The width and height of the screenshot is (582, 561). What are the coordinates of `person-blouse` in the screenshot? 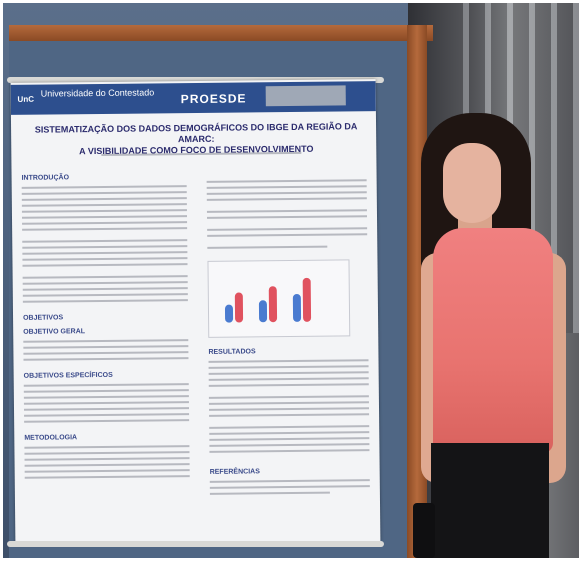 It's located at (493, 340).